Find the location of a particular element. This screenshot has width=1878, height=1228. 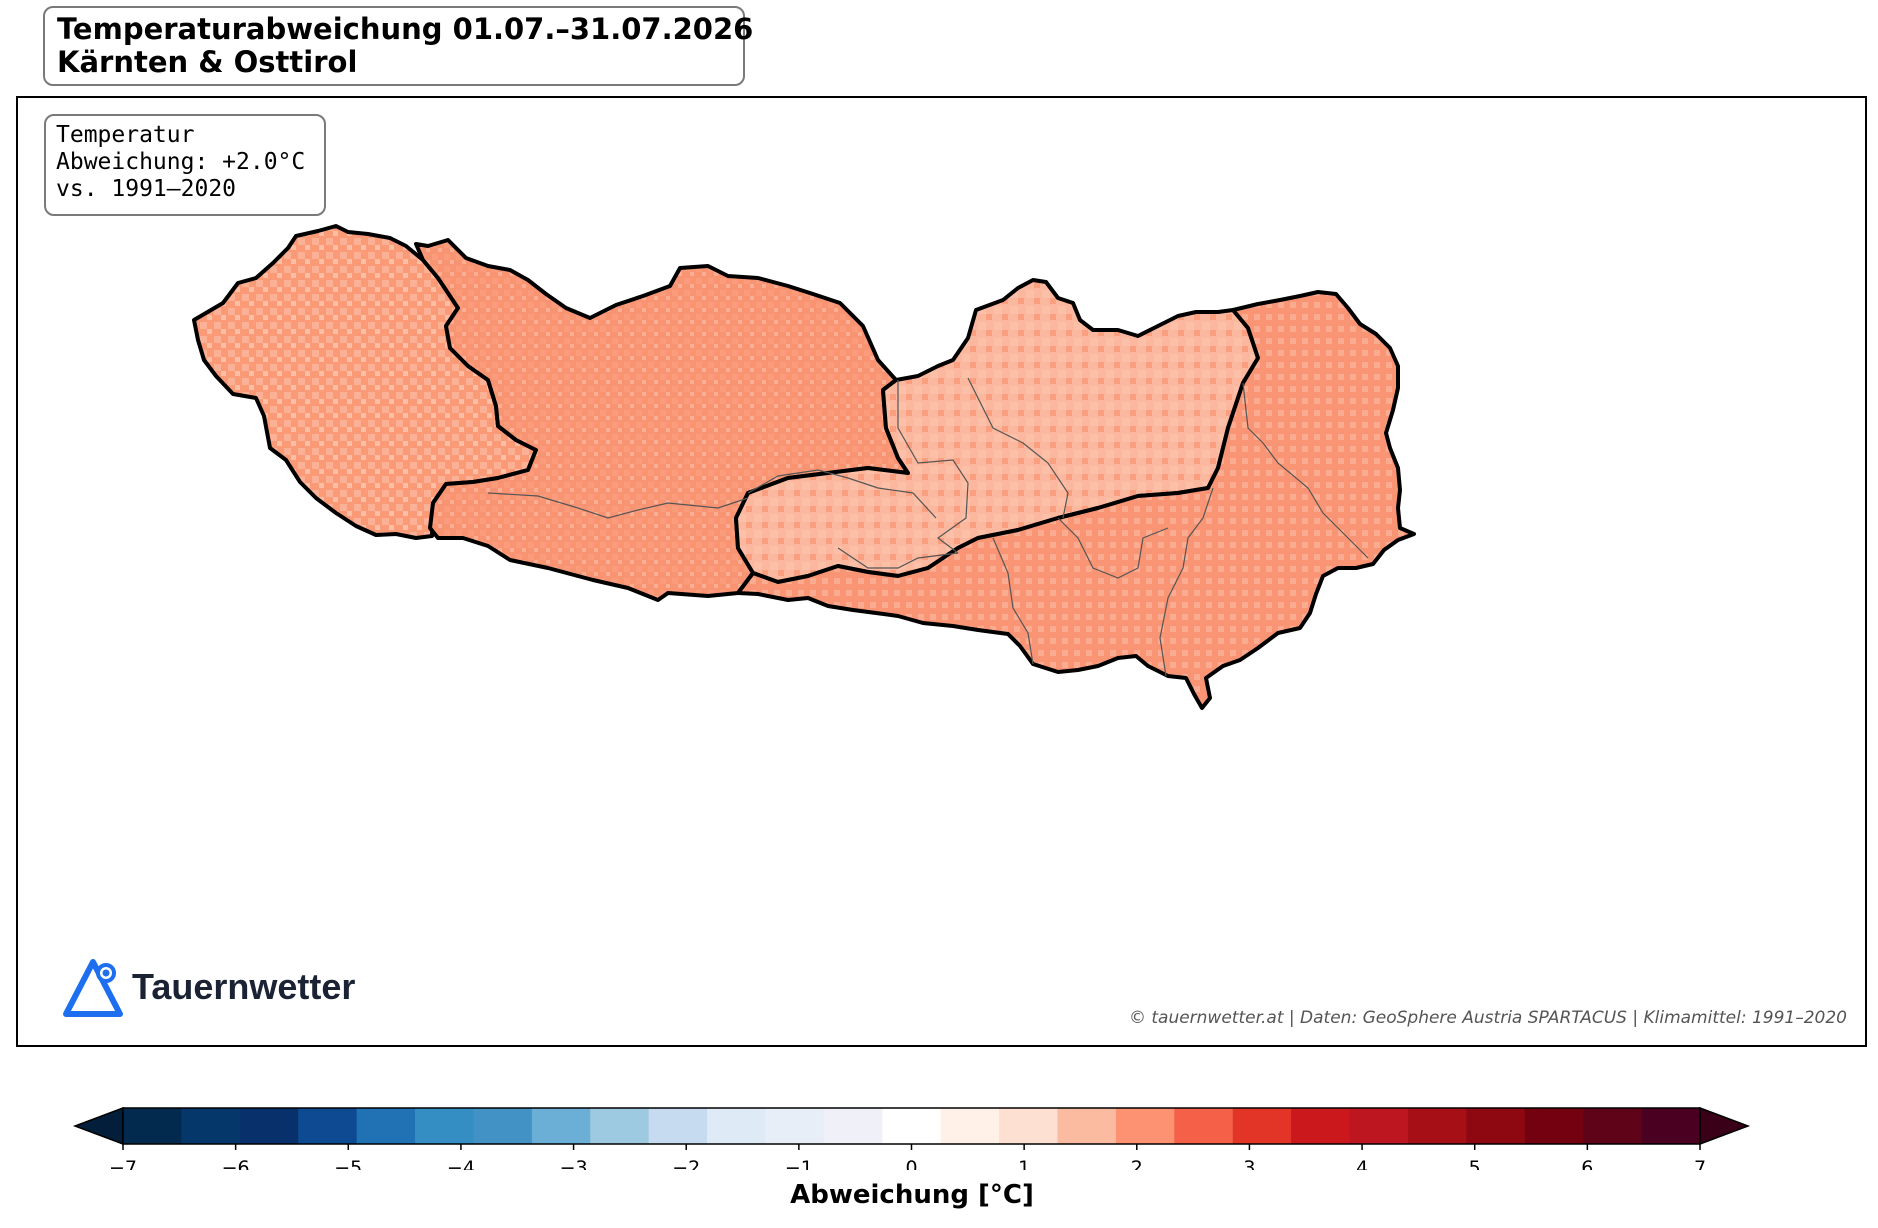

map-subtitle: Kärnten & Osttirol is located at coordinates (207, 62).